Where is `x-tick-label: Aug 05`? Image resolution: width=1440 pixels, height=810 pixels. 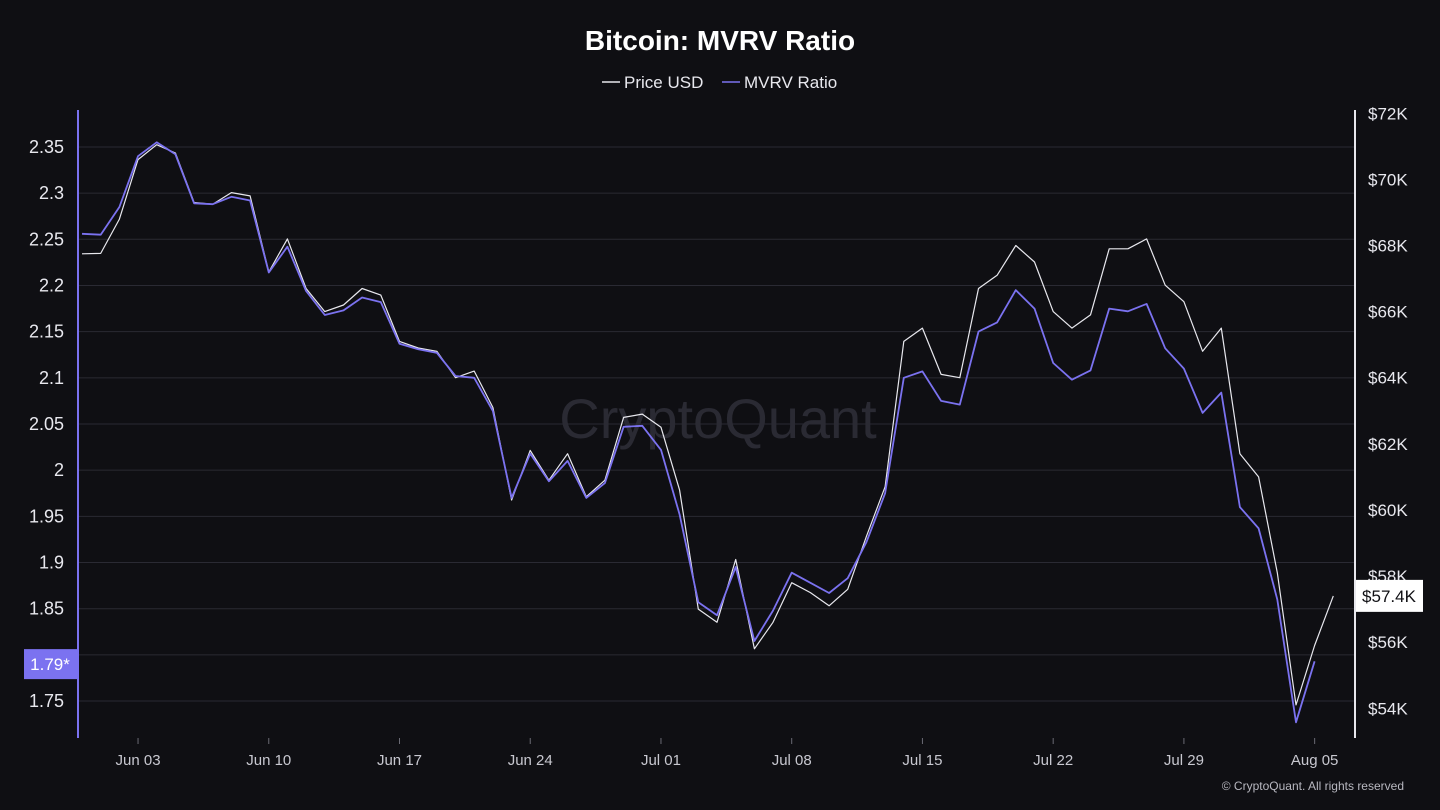 x-tick-label: Aug 05 is located at coordinates (1315, 760).